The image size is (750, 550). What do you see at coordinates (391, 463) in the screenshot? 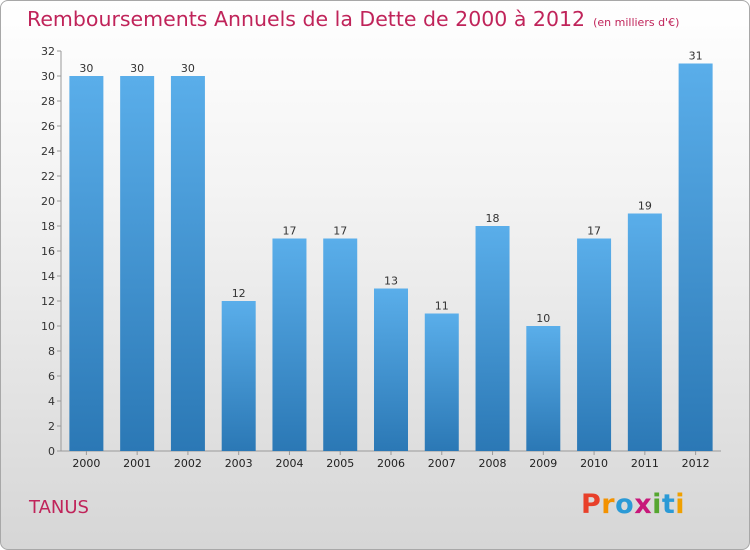
I see `x-tick-label: 2006` at bounding box center [391, 463].